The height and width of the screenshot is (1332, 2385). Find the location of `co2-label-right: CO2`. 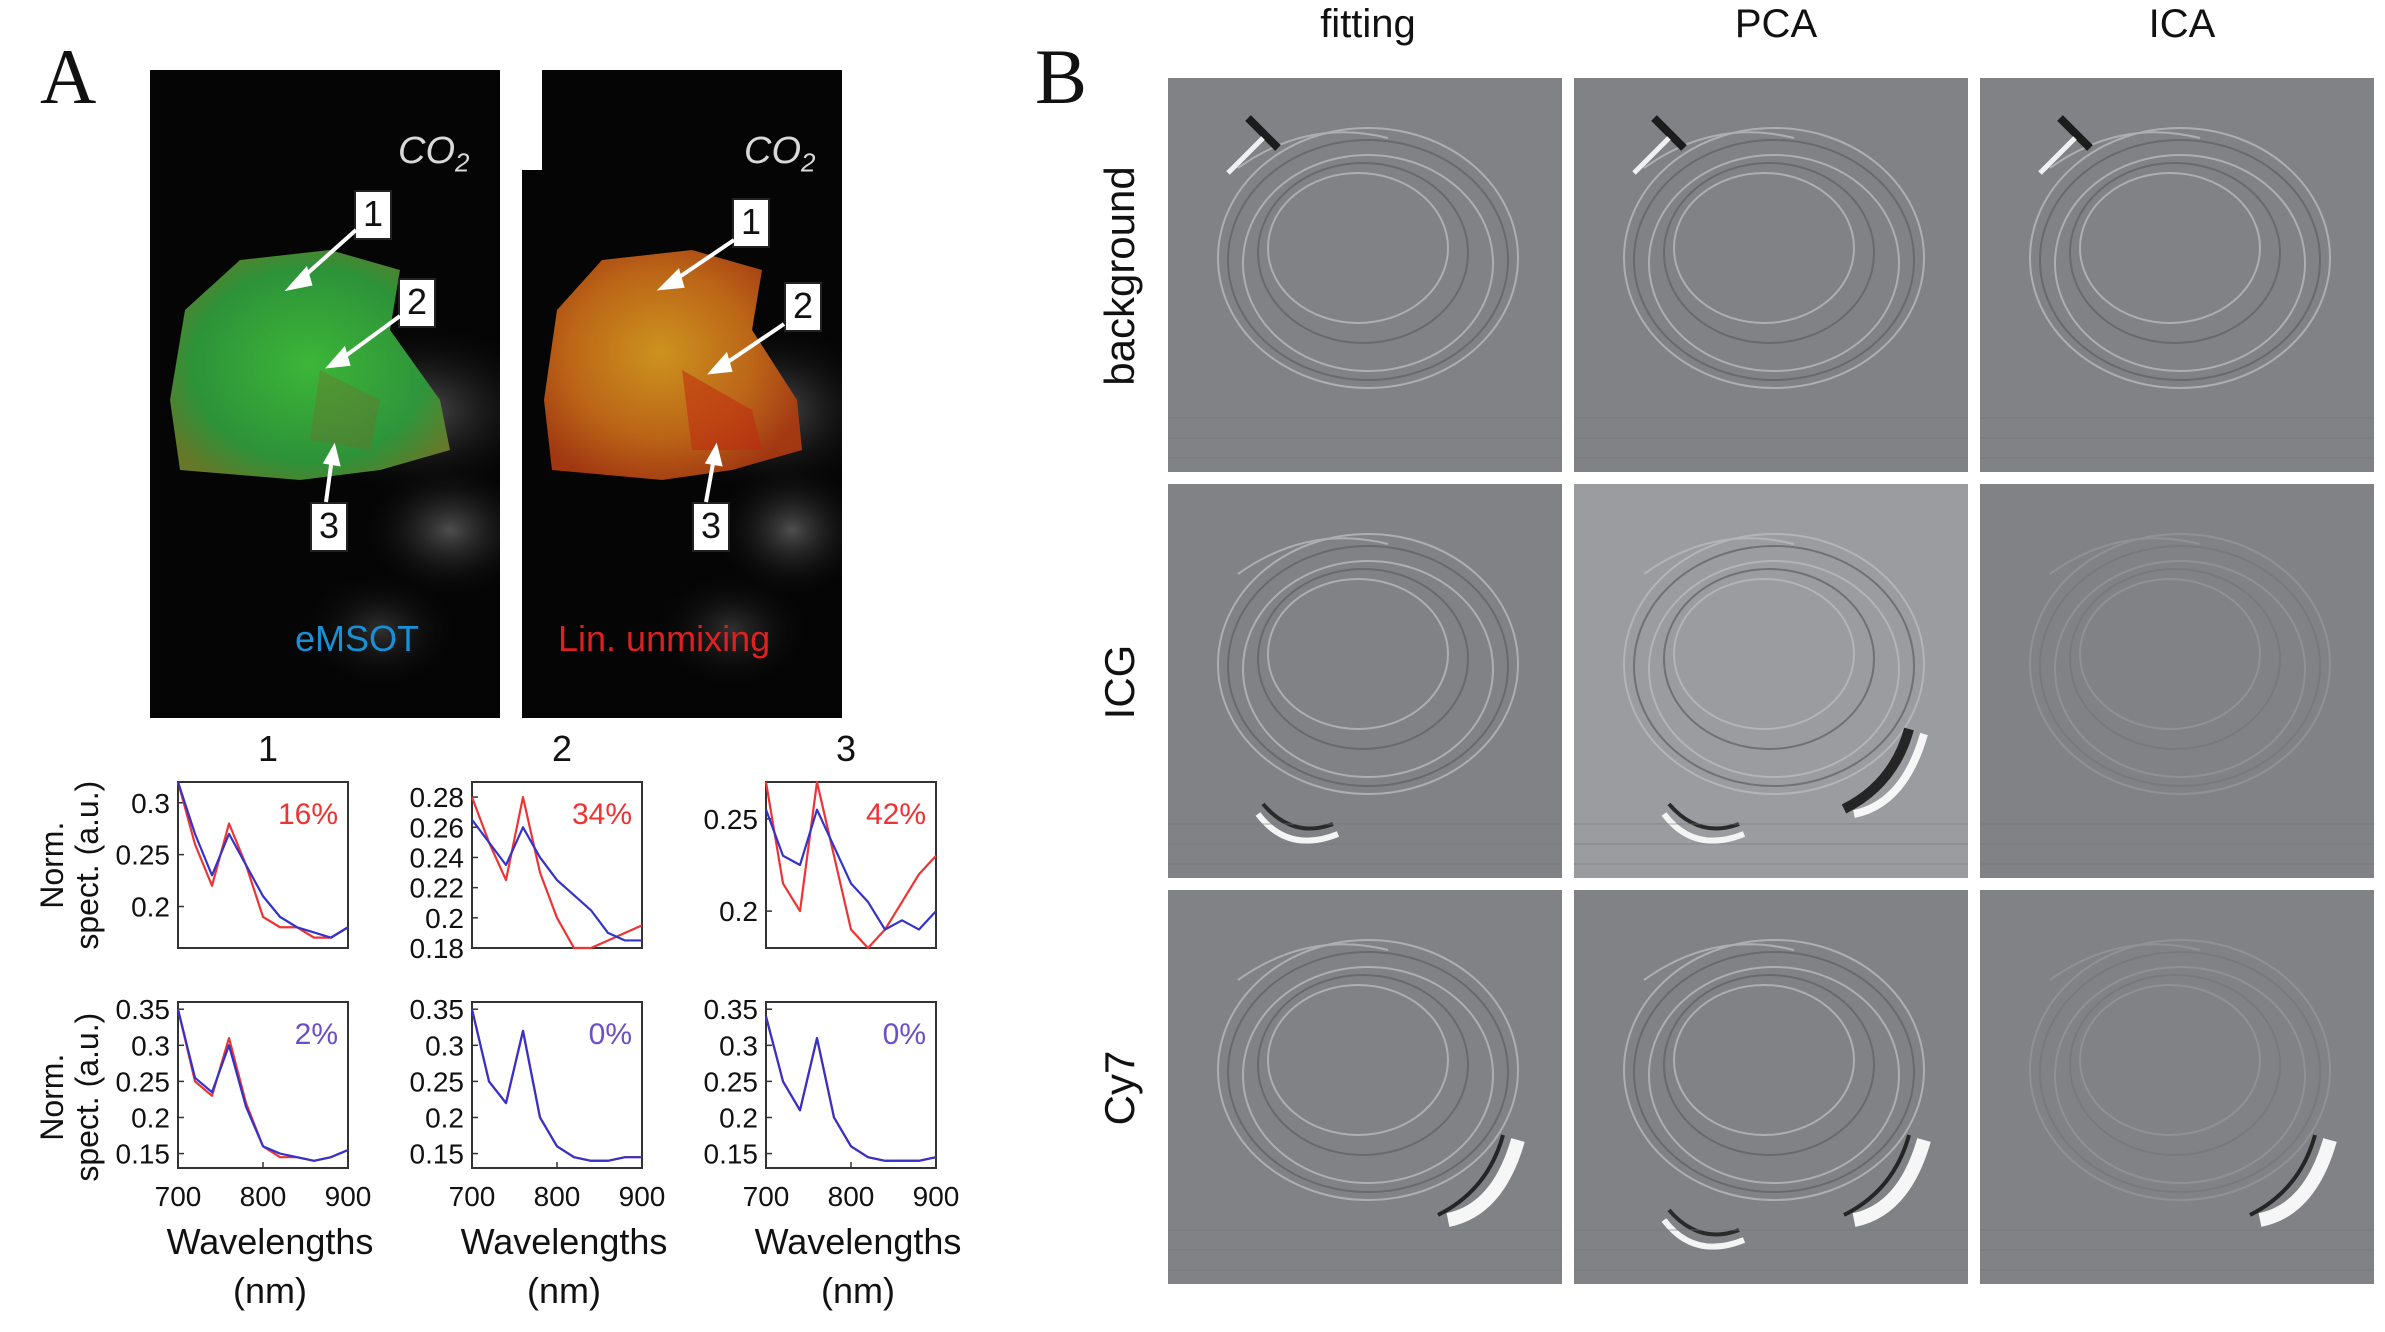

co2-label-right: CO2 is located at coordinates (780, 154).